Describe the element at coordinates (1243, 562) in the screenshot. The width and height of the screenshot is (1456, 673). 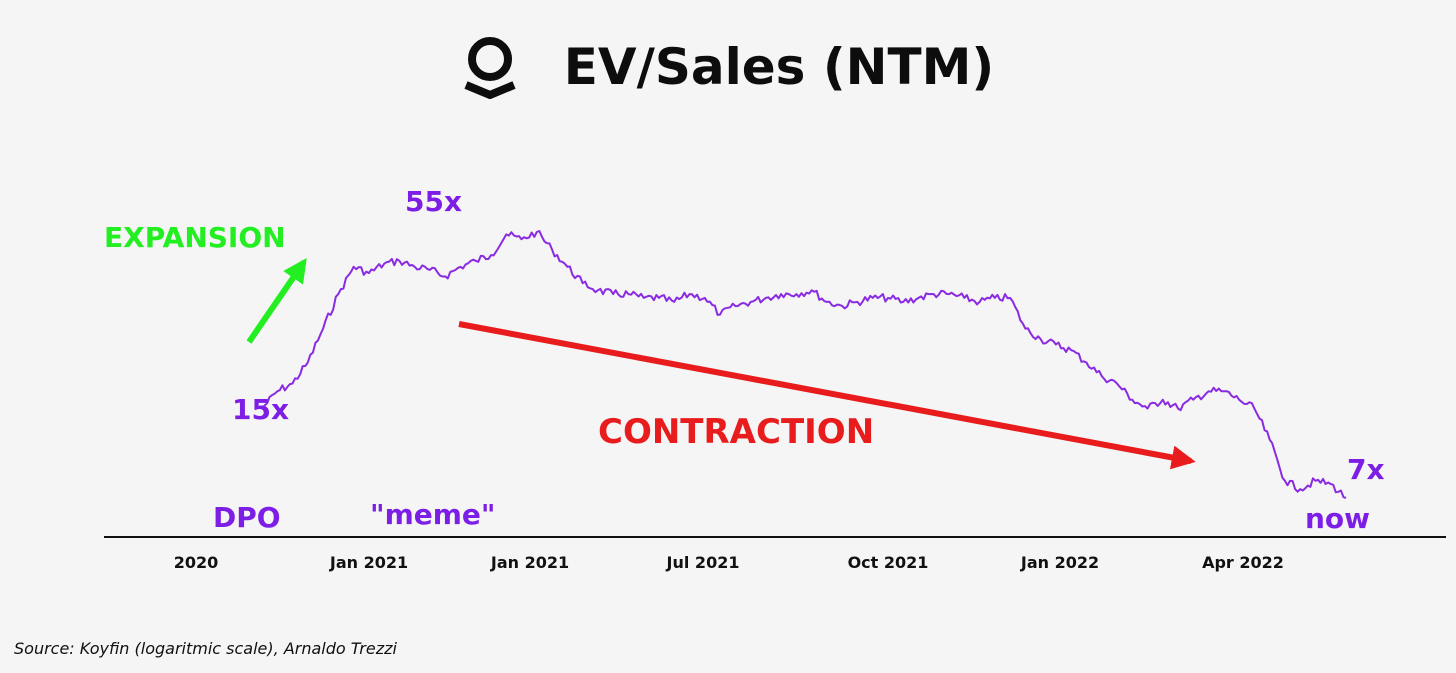
I see `x-tick-label: Apr 2022` at that location.